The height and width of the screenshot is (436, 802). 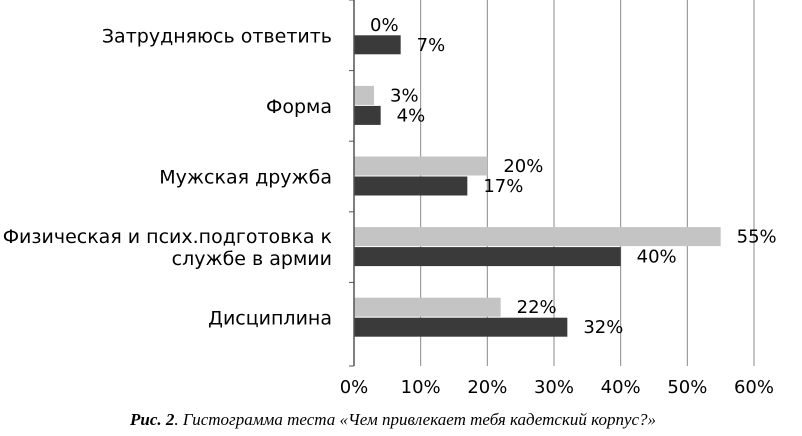 What do you see at coordinates (523, 166) in the screenshot?
I see `data-label: 20%` at bounding box center [523, 166].